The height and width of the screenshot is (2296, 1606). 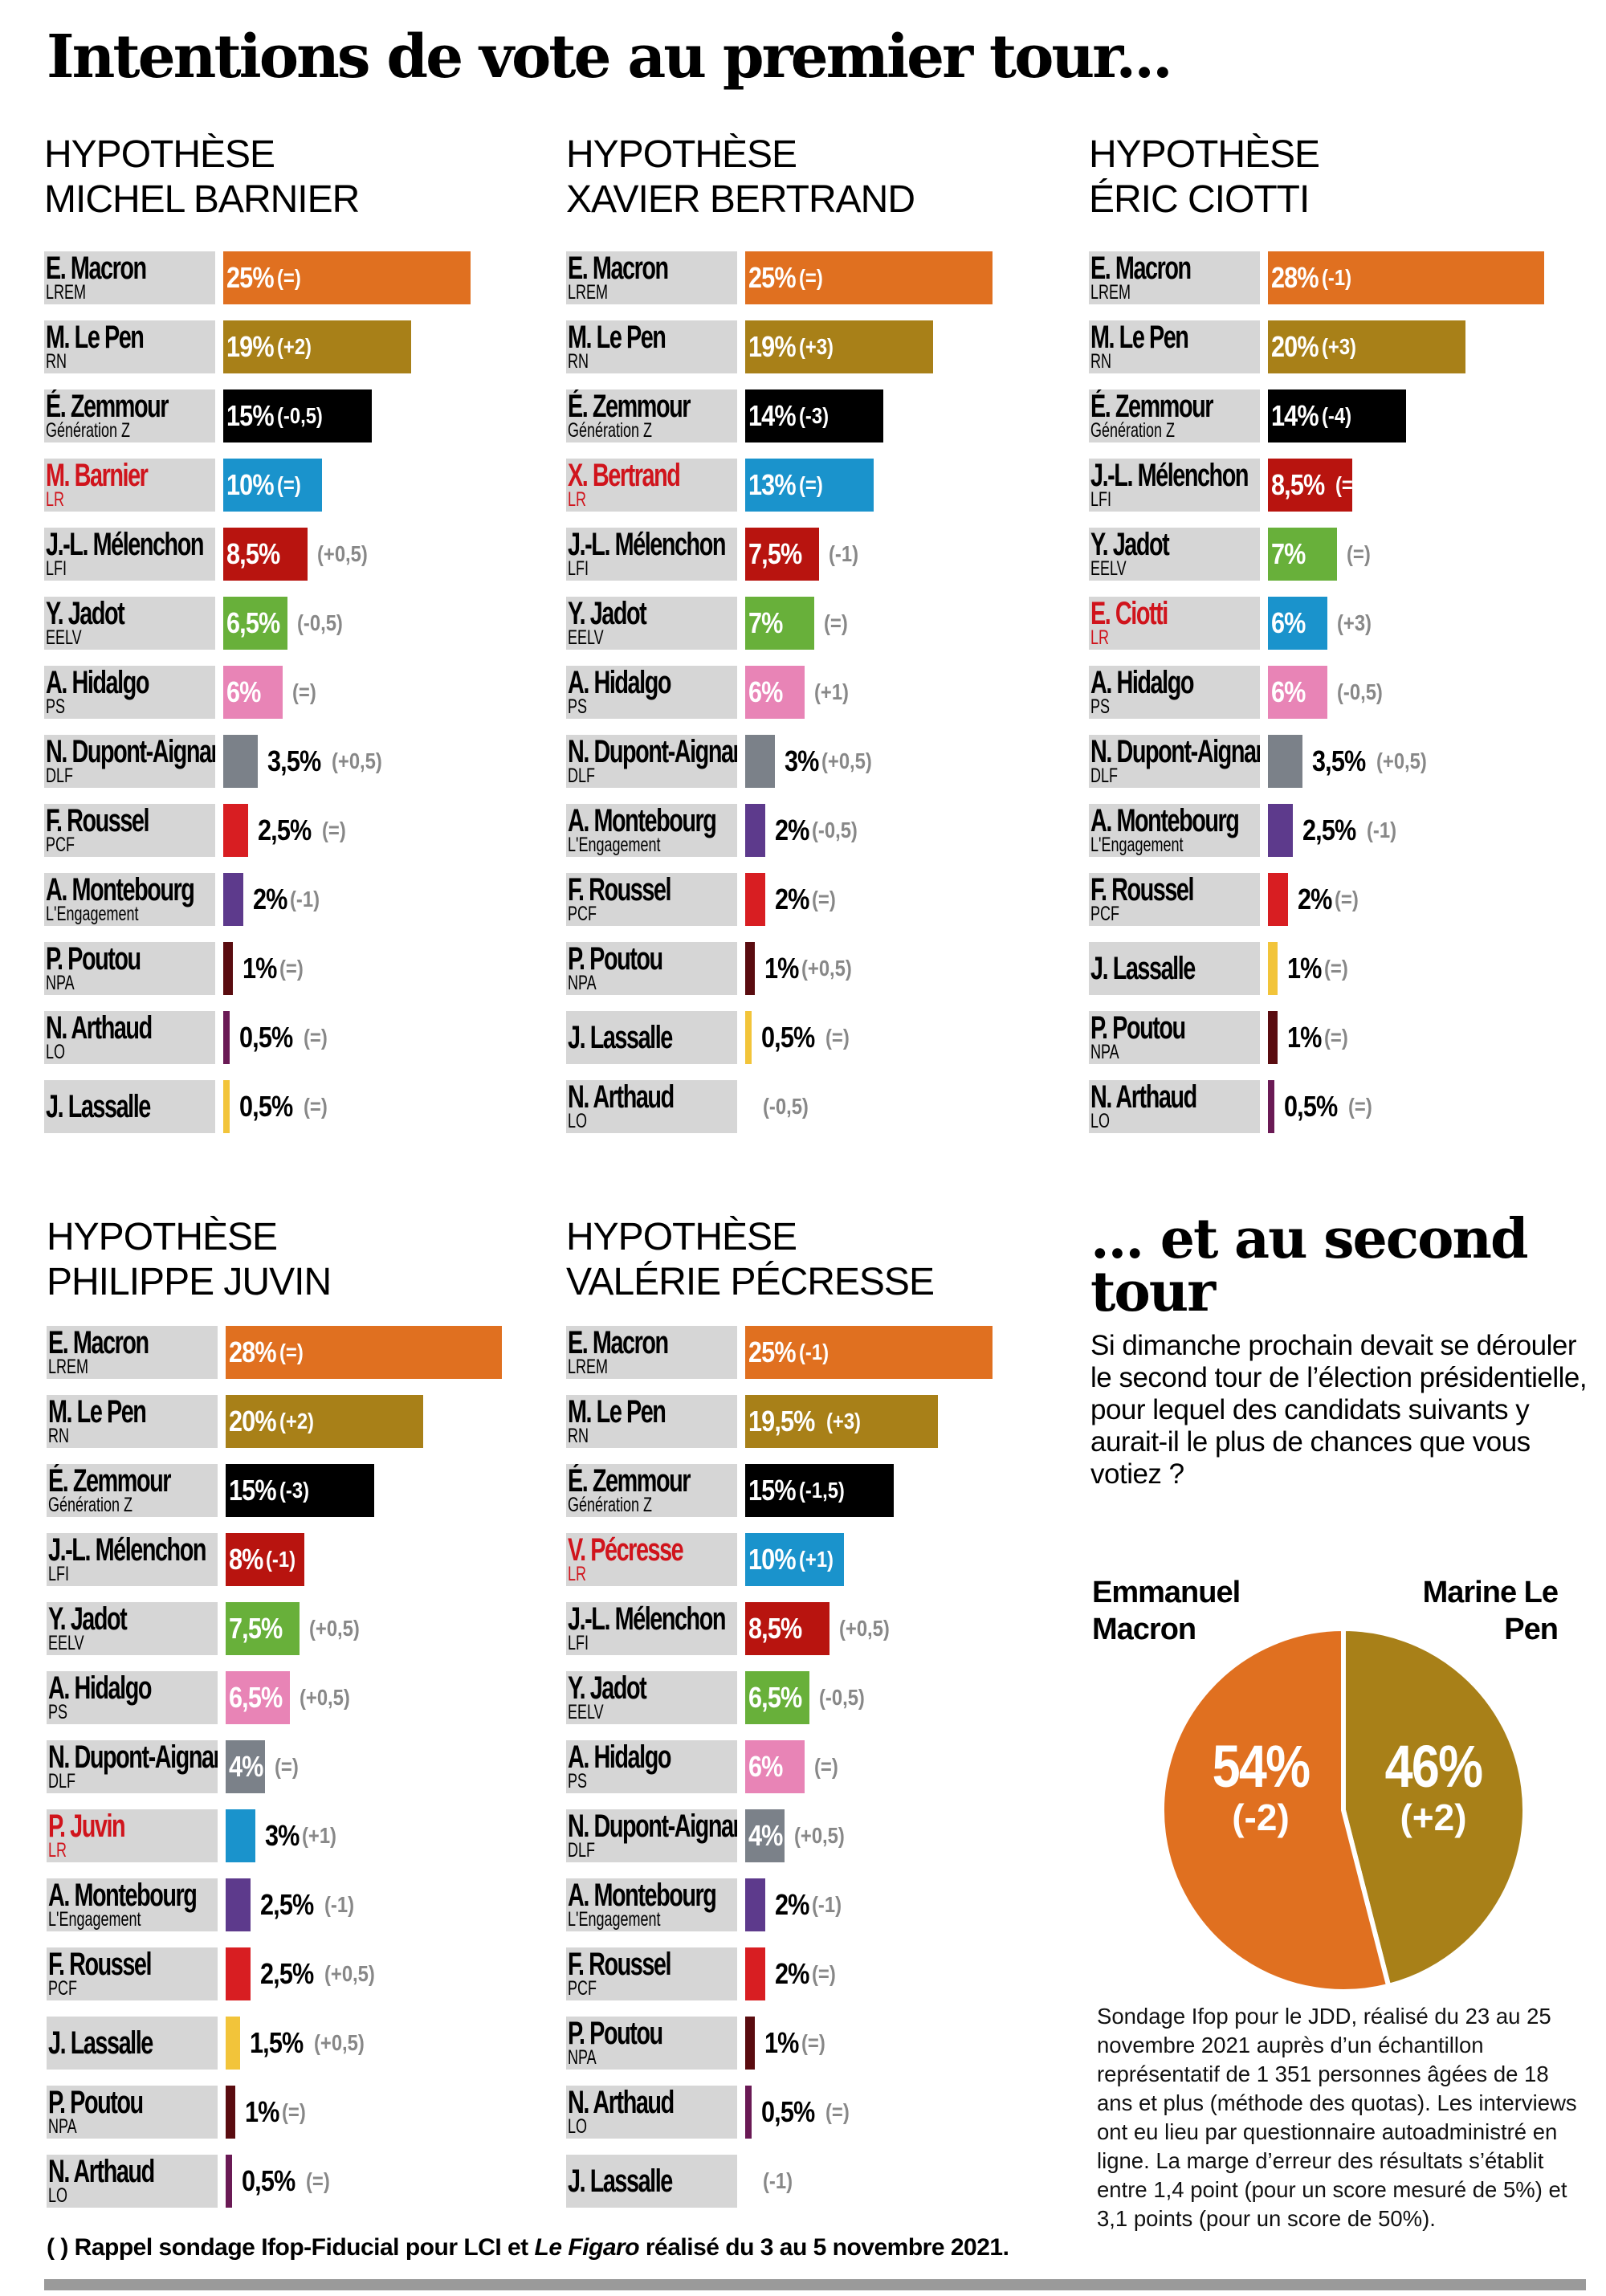 What do you see at coordinates (773, 485) in the screenshot?
I see `bar-value: 13%` at bounding box center [773, 485].